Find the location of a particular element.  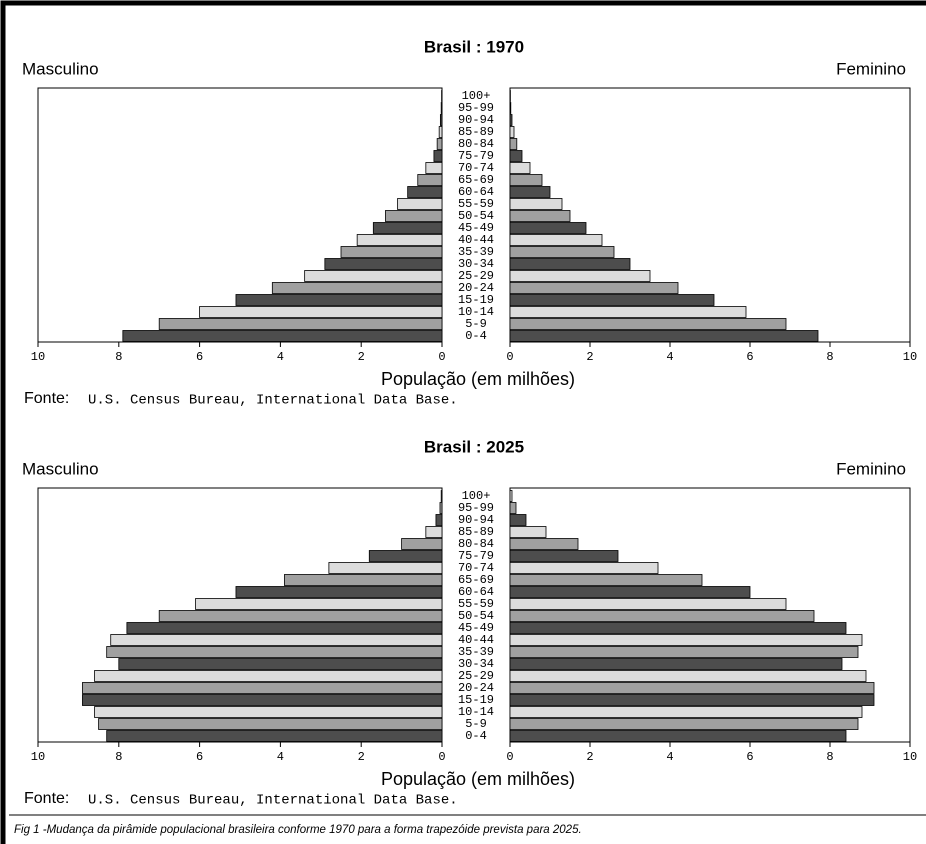

age-label: 55-59 is located at coordinates (476, 204).